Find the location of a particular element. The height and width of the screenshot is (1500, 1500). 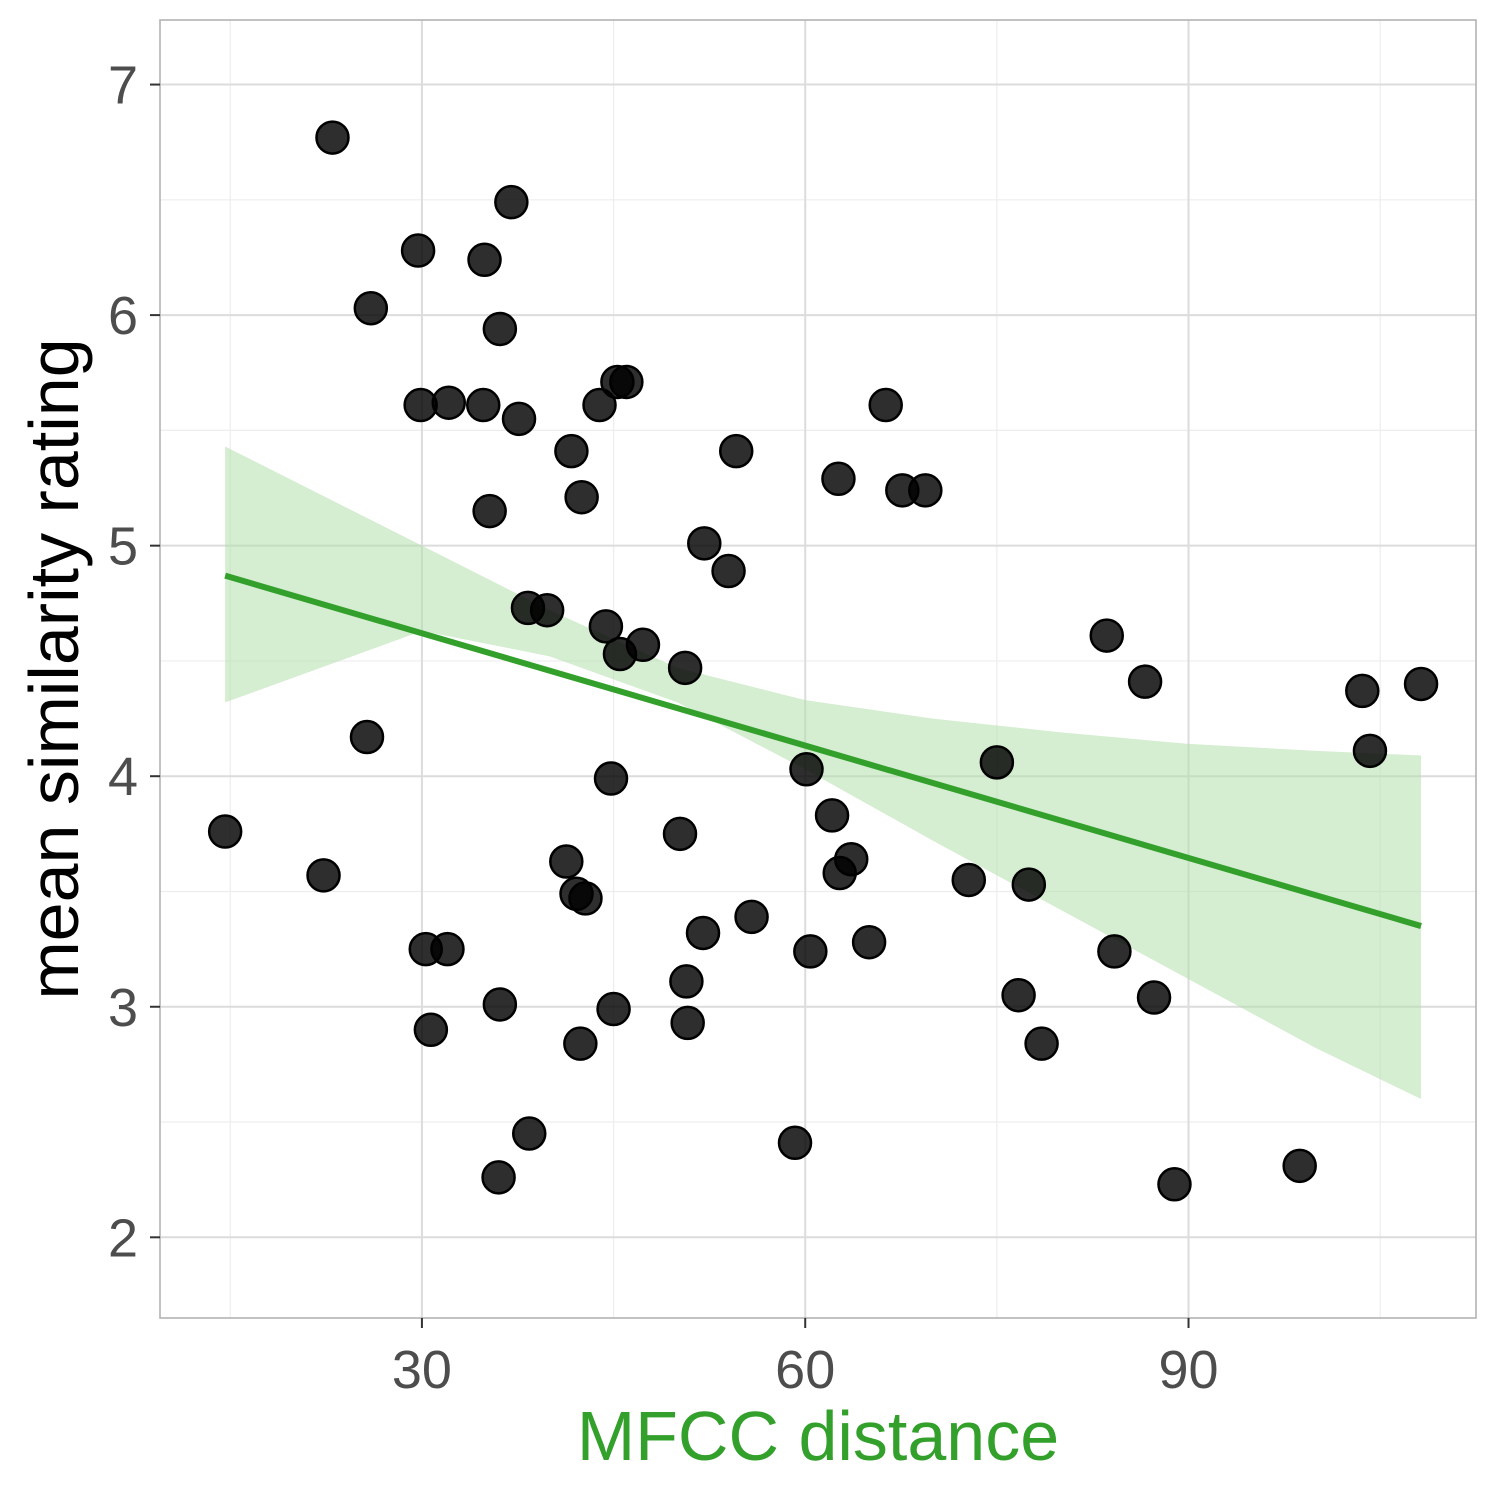

x-tick-label: 60 is located at coordinates (805, 1370).